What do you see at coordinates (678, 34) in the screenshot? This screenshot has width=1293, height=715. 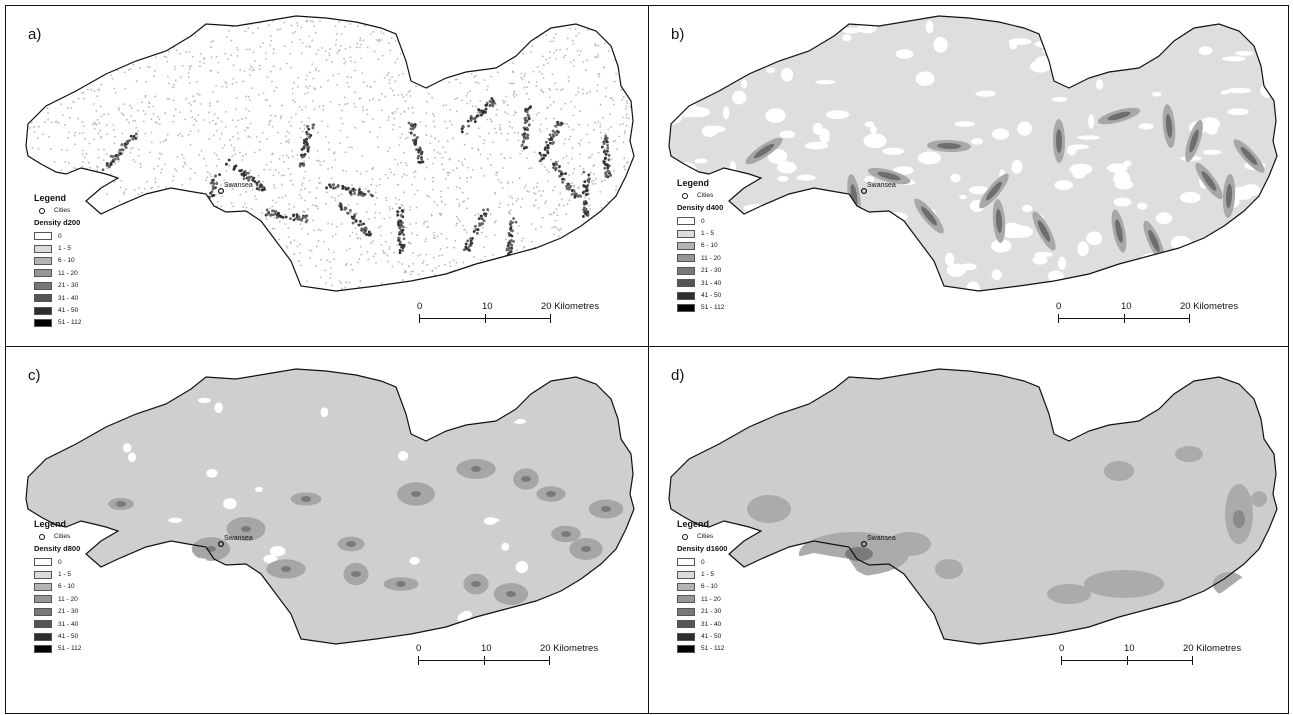 I see `panel-label: b)` at bounding box center [678, 34].